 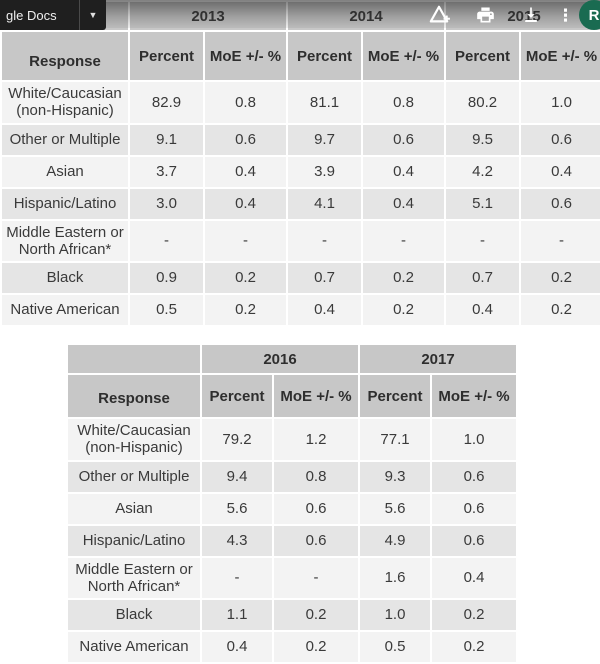 I want to click on data-cell: 79.2, so click(x=237, y=439).